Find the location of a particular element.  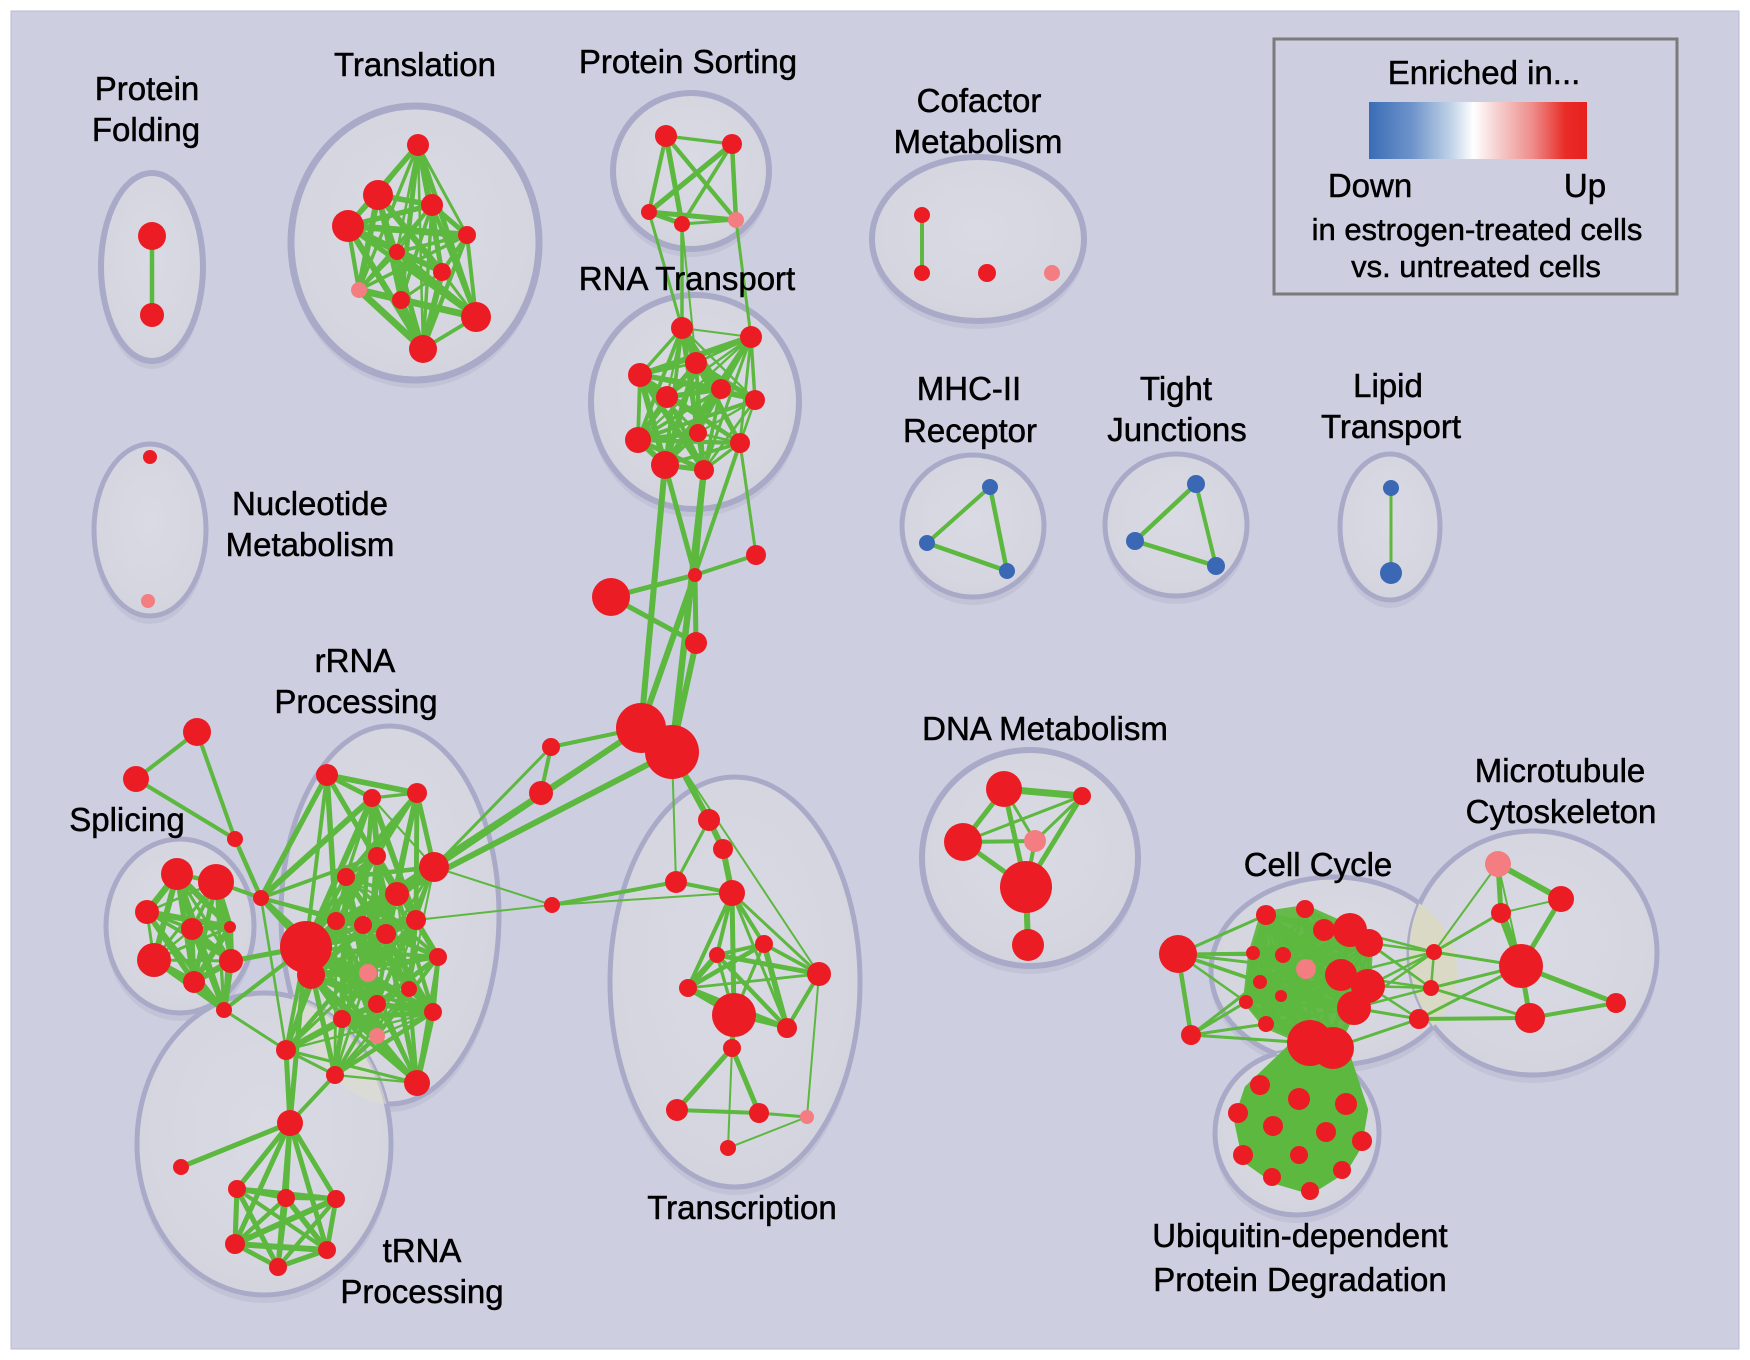

svg-text: Transport is located at coordinates (1391, 426).